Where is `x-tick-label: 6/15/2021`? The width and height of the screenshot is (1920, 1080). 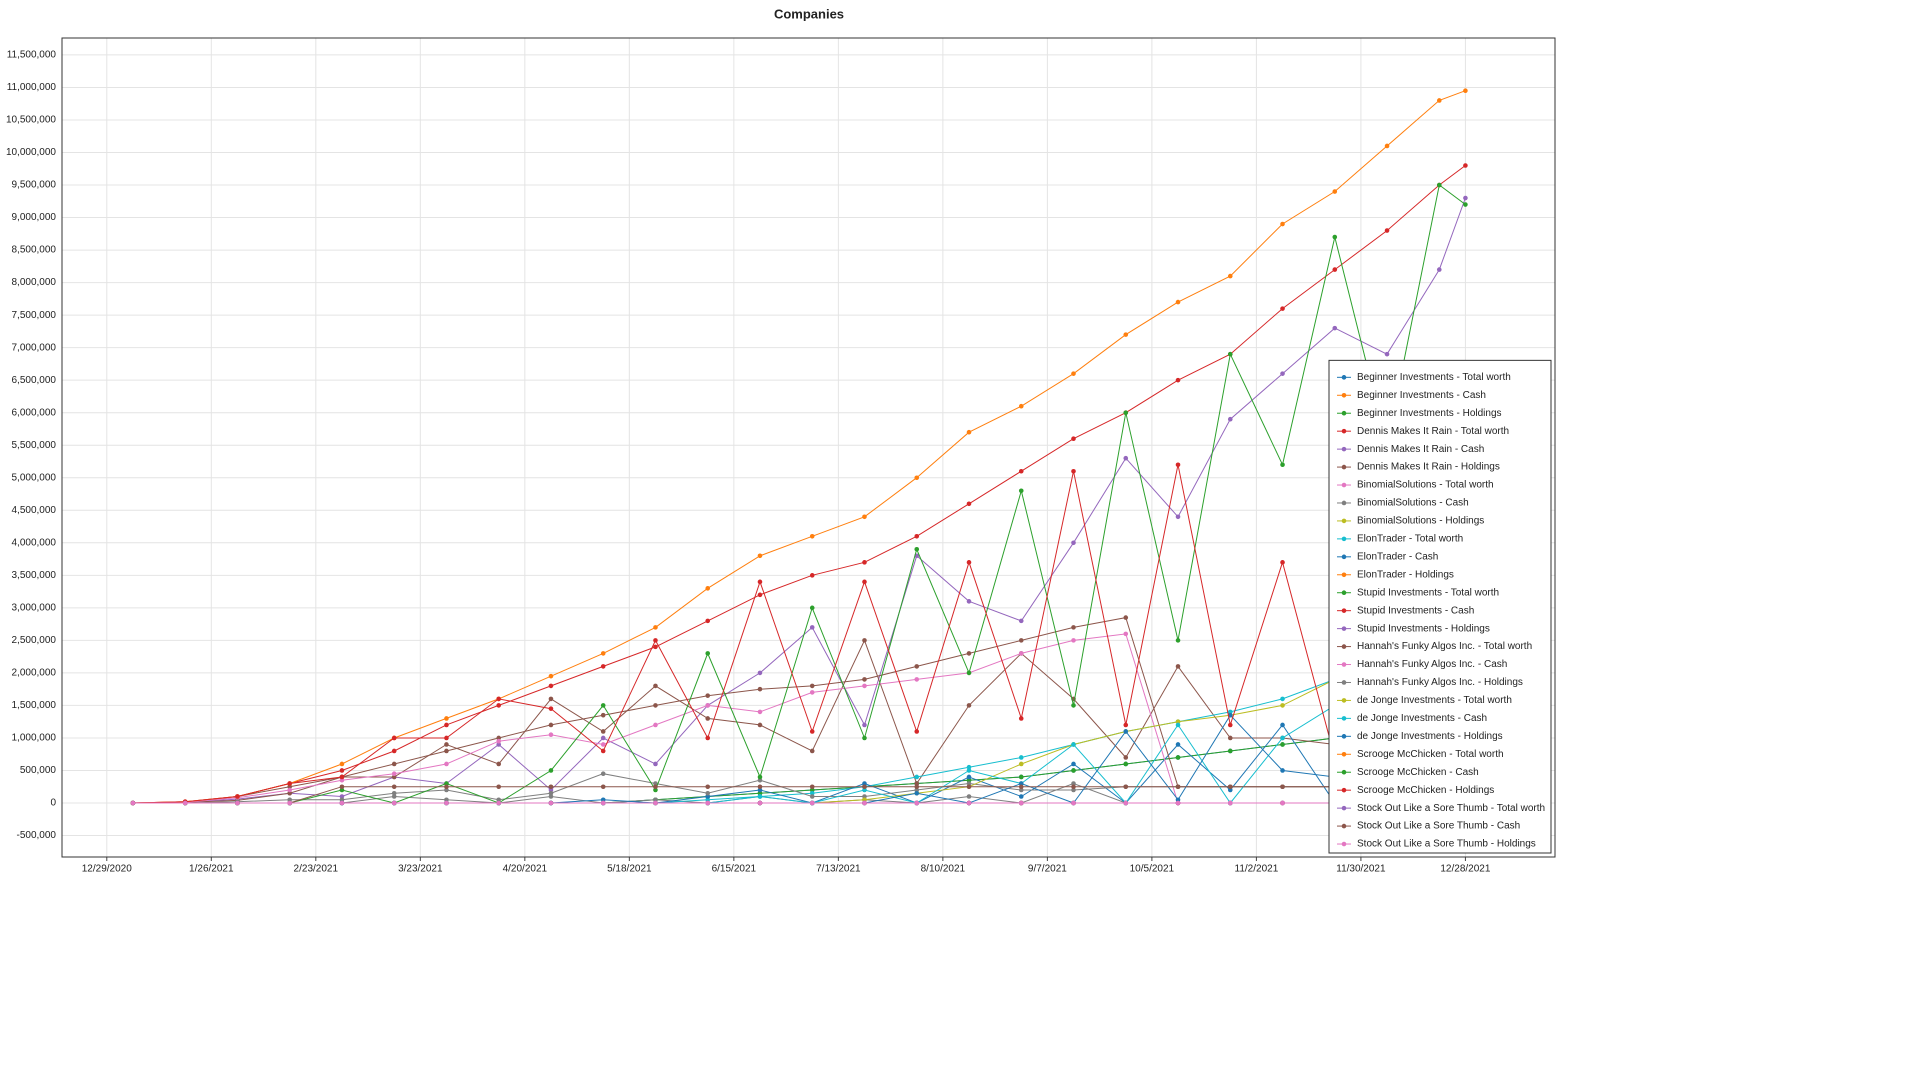 x-tick-label: 6/15/2021 is located at coordinates (734, 869).